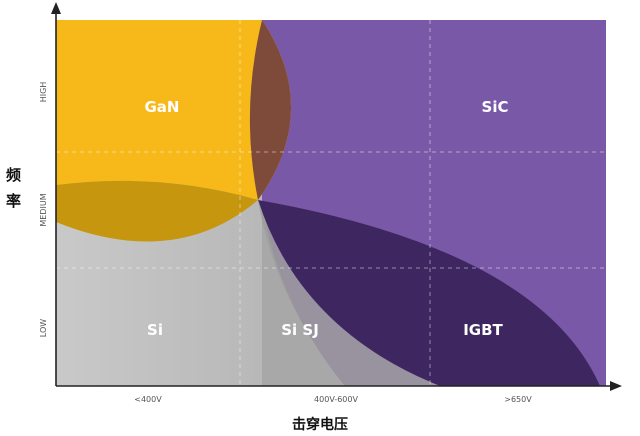  Describe the element at coordinates (349, 293) in the screenshot. I see `si-sj-blend` at that location.